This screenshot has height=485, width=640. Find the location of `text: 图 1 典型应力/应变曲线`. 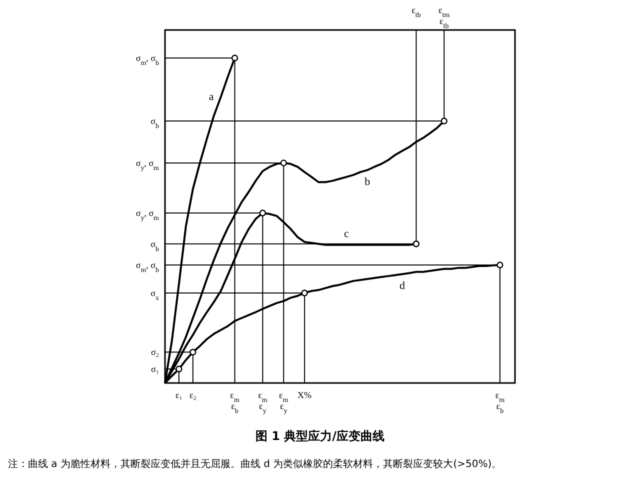

text: 图 1 典型应力/应变曲线 is located at coordinates (320, 436).